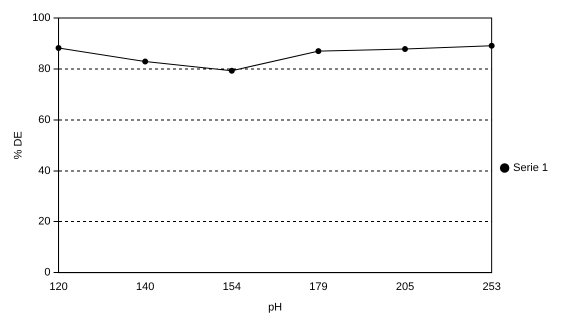 This screenshot has width=574, height=327. I want to click on x-tick-label: 120, so click(58, 287).